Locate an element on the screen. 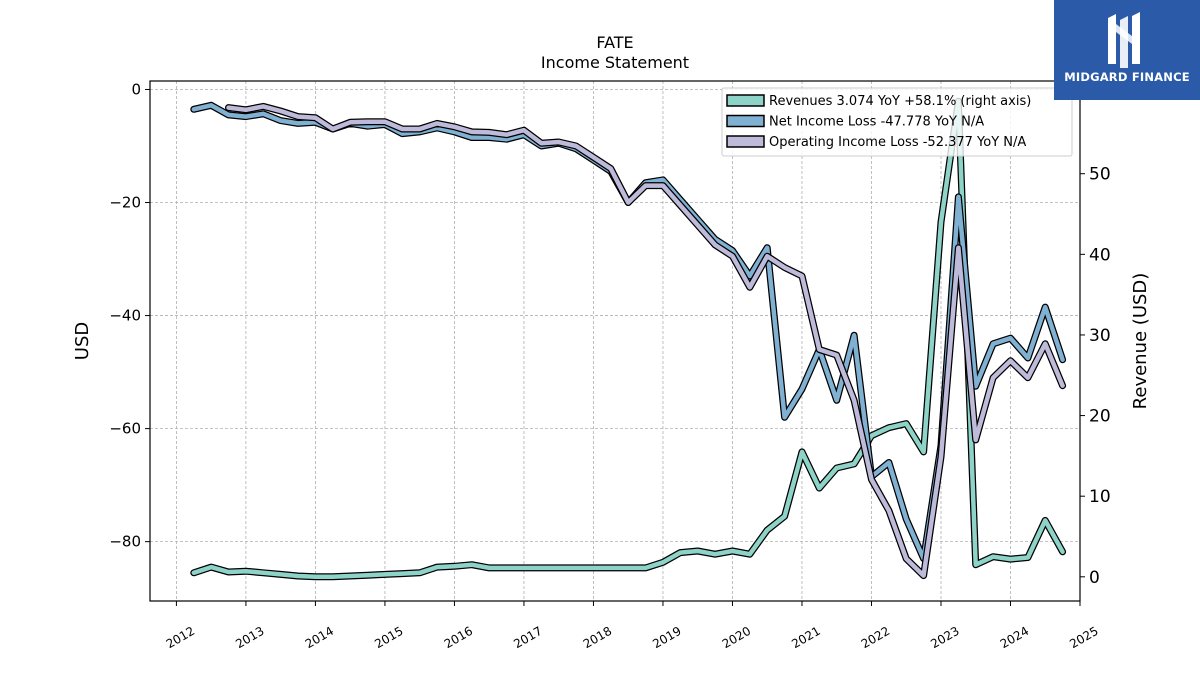  x-tick-label: 2024 is located at coordinates (1014, 637).